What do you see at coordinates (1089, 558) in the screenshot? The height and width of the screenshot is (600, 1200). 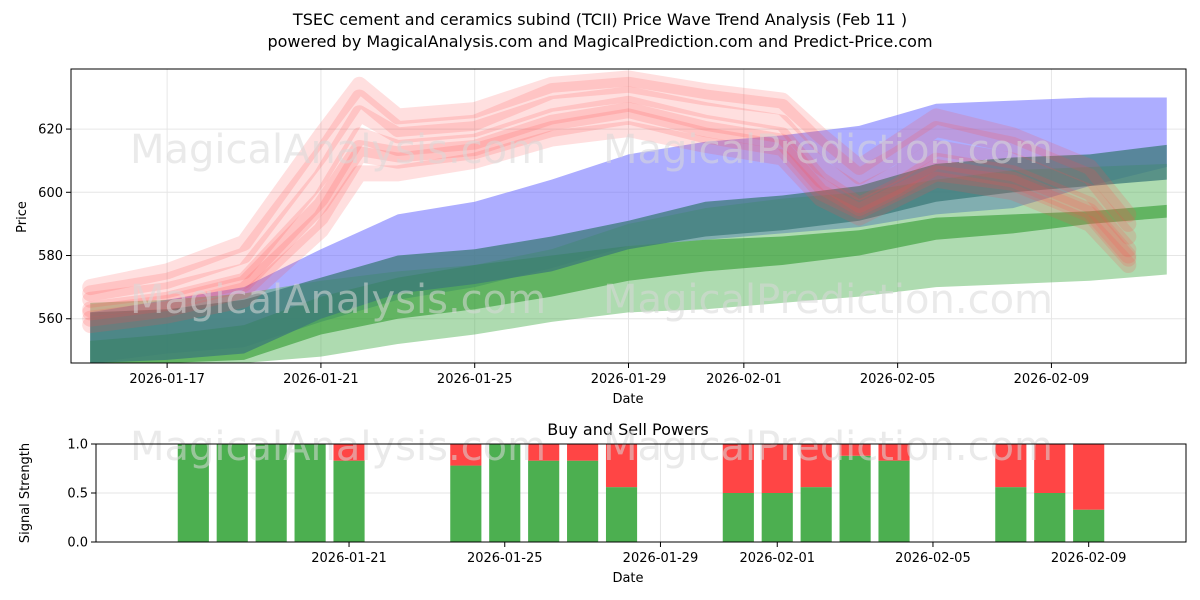 I see `signal-x-tick-label: 2026-02-09` at bounding box center [1089, 558].